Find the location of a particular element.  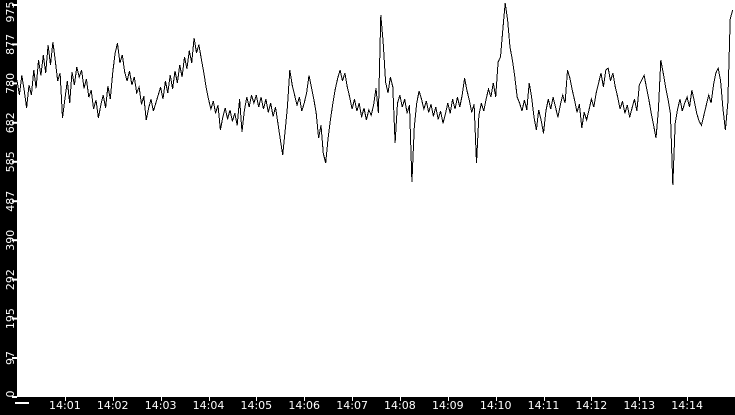

x-tick-label: 14:09 is located at coordinates (447, 405).